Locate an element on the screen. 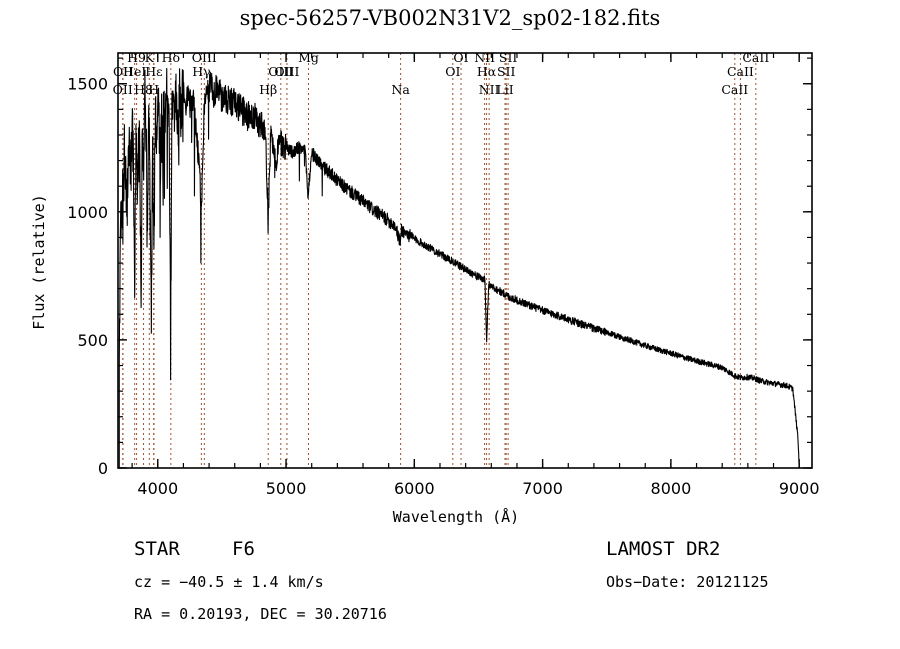 The image size is (900, 649). y-tick-label: 500 is located at coordinates (92, 340).